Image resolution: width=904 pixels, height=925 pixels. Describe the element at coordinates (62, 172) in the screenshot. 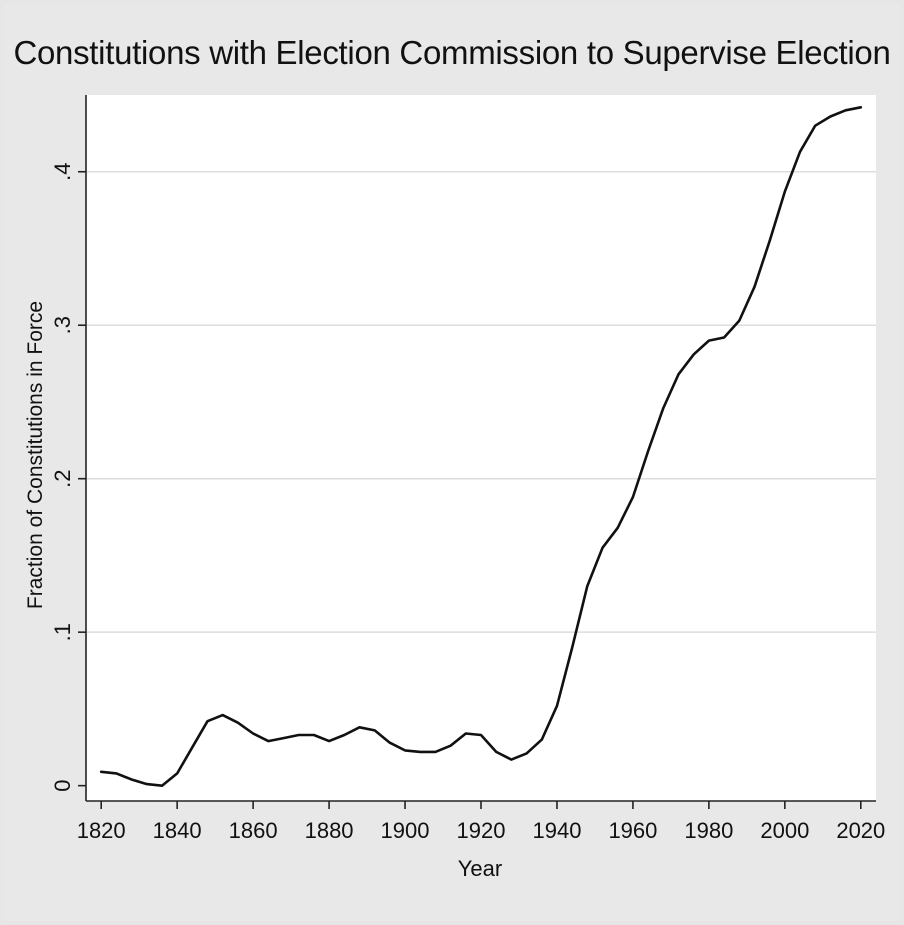

I see `y-tick-label: .4` at that location.